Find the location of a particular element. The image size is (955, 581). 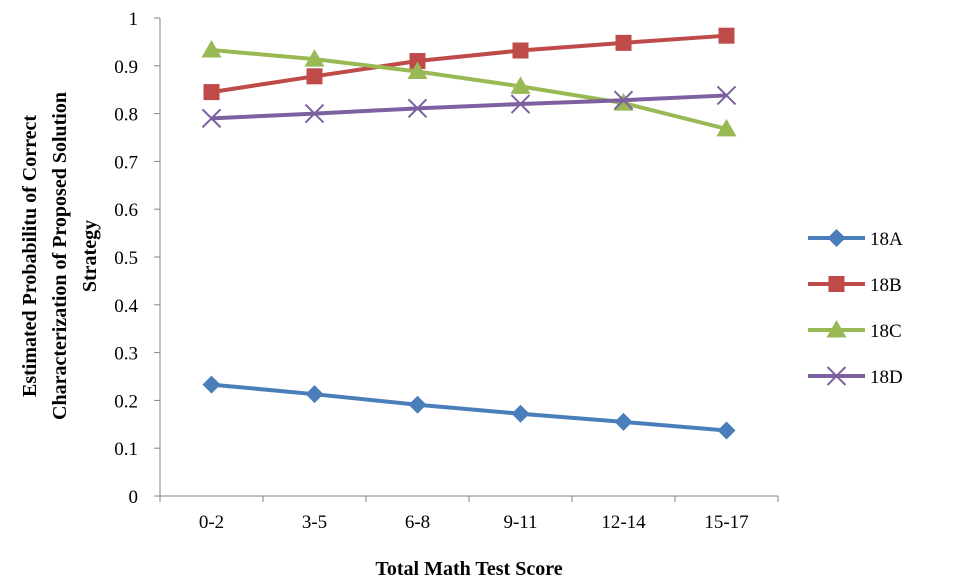

series-18c is located at coordinates (469, 88).